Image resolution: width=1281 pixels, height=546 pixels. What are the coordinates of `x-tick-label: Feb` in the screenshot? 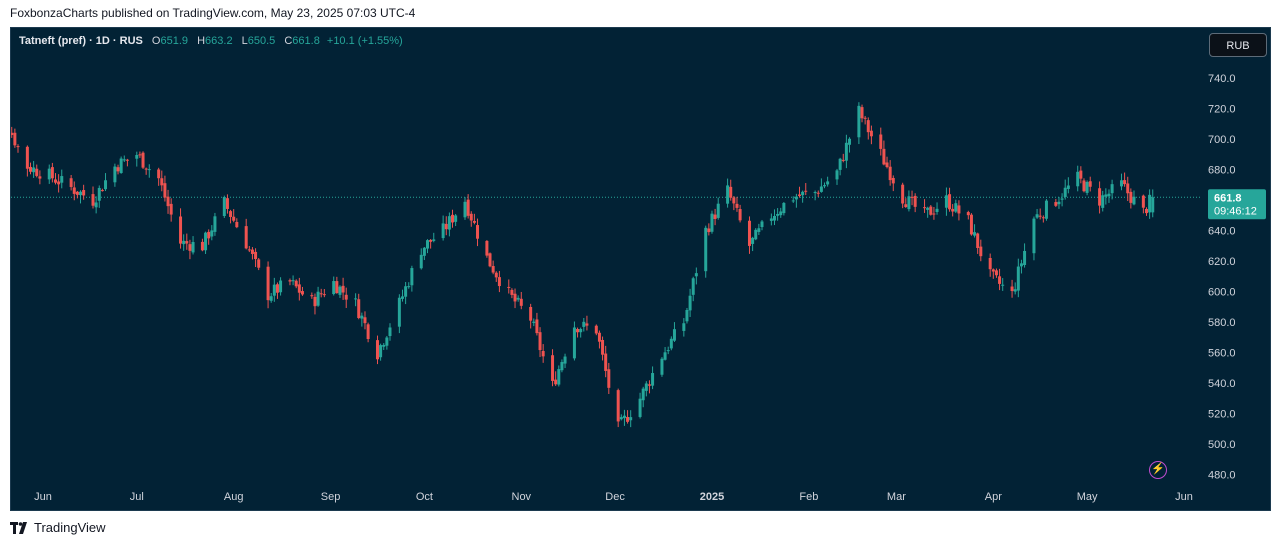 It's located at (808, 497).